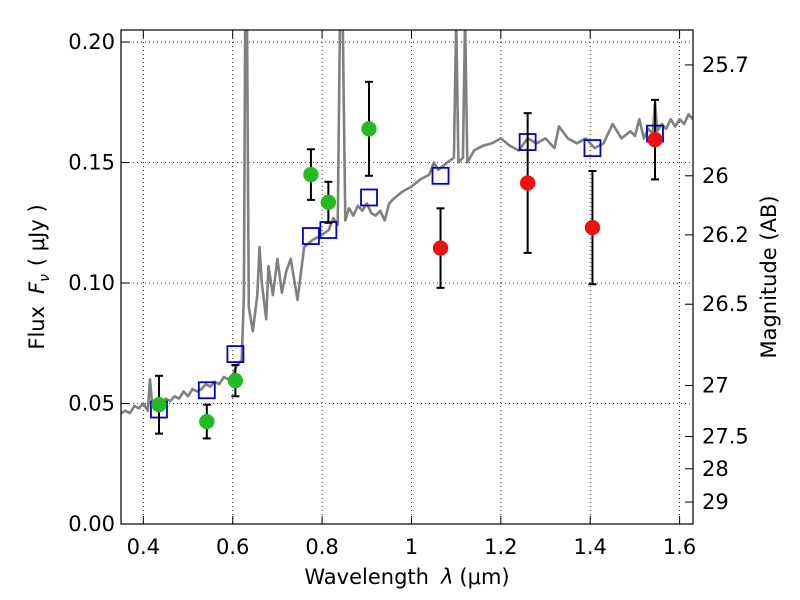 The width and height of the screenshot is (800, 600). I want to click on magnitude-tick-label: 25.7, so click(725, 65).